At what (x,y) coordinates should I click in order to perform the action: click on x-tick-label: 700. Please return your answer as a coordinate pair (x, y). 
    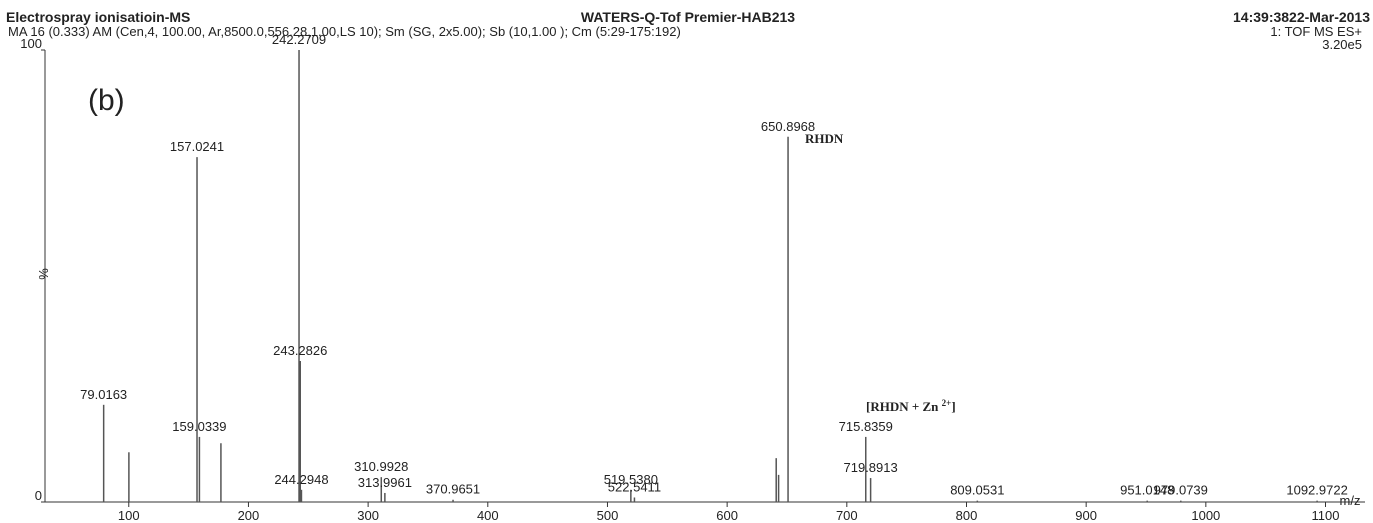
    Looking at the image, I should click on (847, 515).